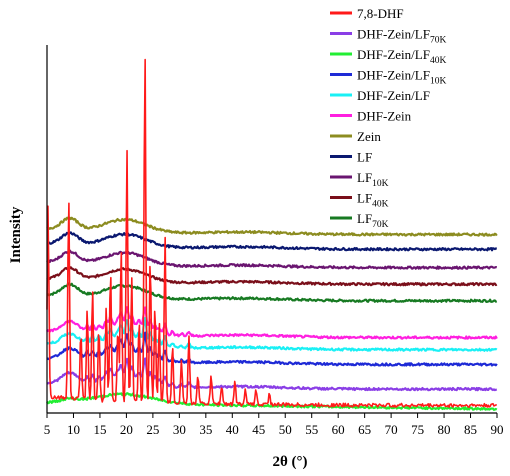  I want to click on legend-label-base: DHF-Zein, so click(384, 116).